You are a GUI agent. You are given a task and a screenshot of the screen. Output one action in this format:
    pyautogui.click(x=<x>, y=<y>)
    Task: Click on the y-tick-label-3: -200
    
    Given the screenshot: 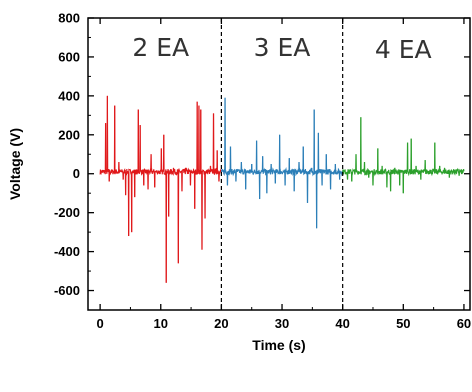 What is the action you would take?
    pyautogui.click(x=67, y=212)
    